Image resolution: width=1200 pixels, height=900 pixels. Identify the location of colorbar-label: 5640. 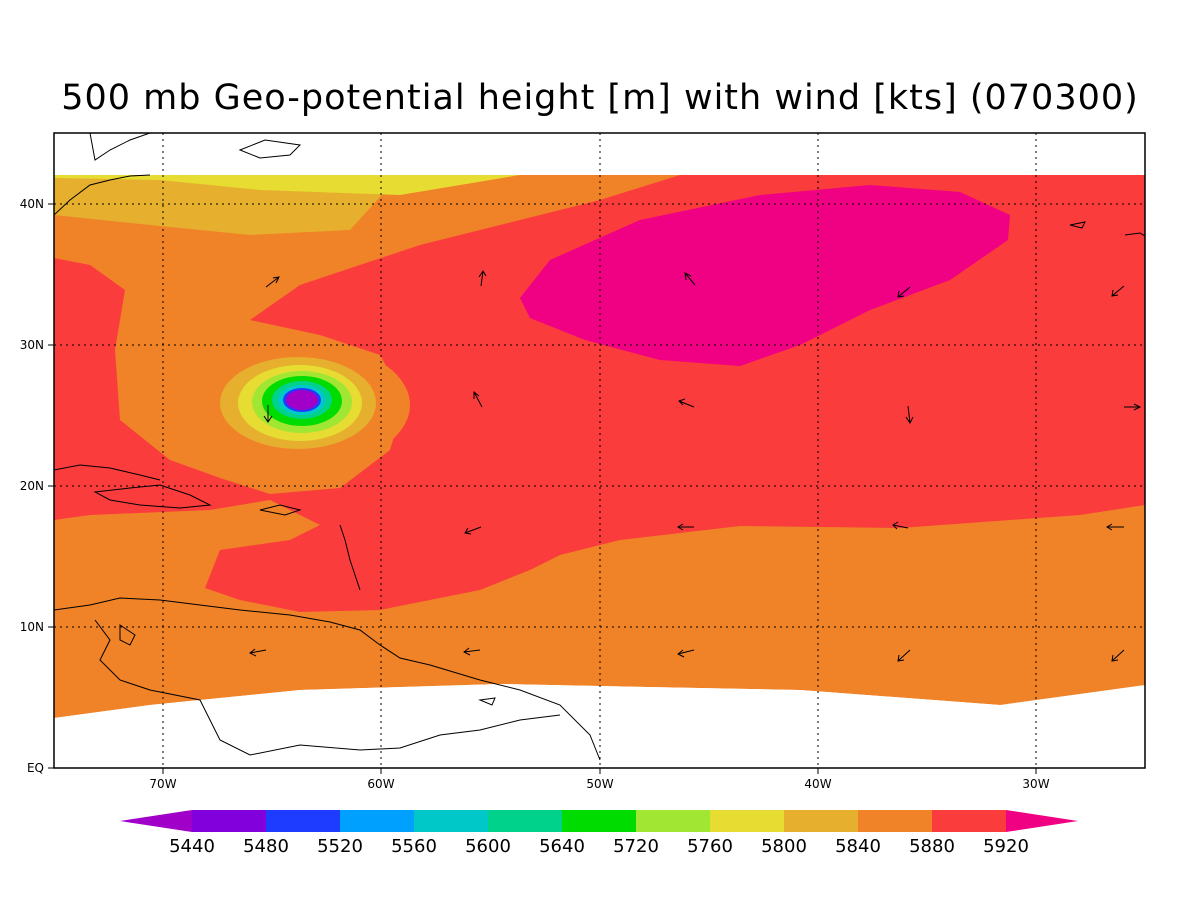
(562, 846).